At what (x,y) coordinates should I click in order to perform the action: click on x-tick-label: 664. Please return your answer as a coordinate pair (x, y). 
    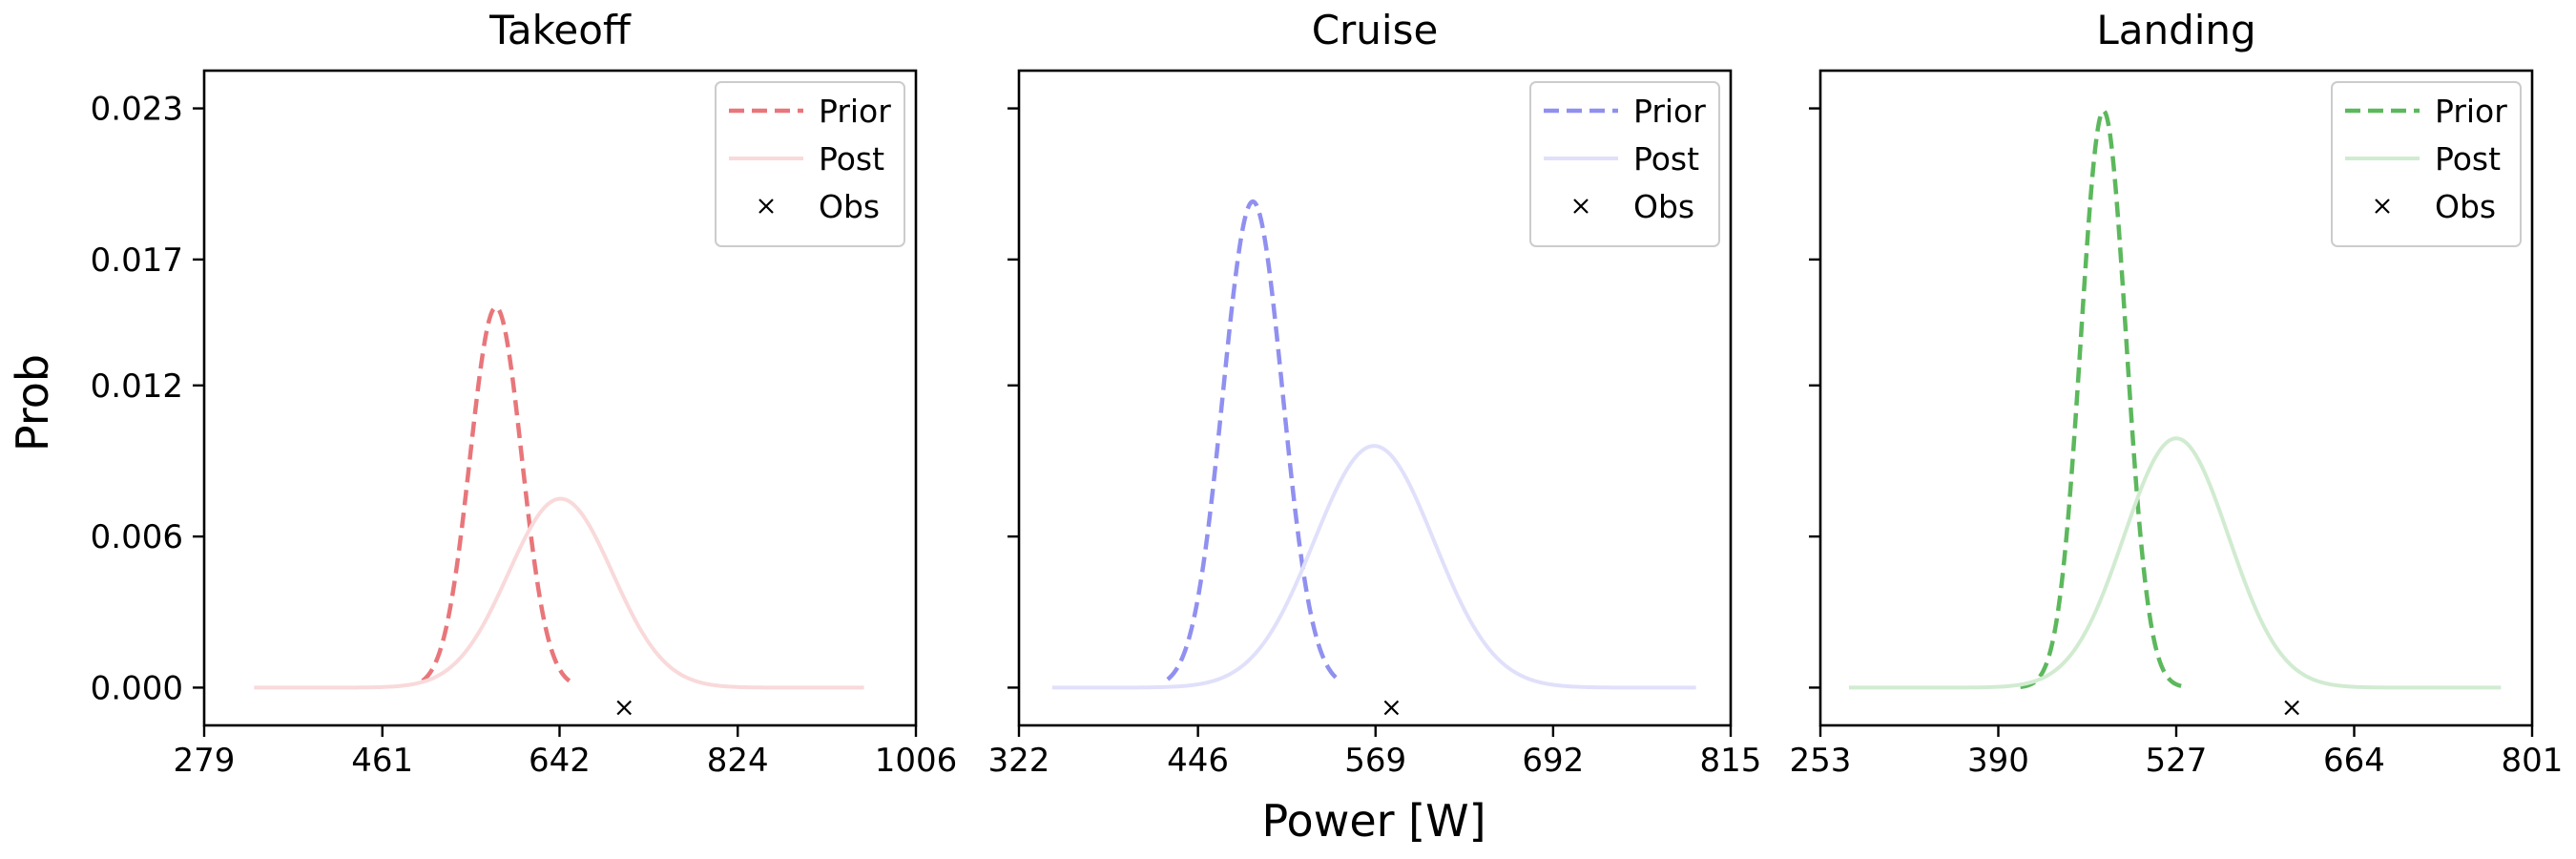
    Looking at the image, I should click on (2354, 761).